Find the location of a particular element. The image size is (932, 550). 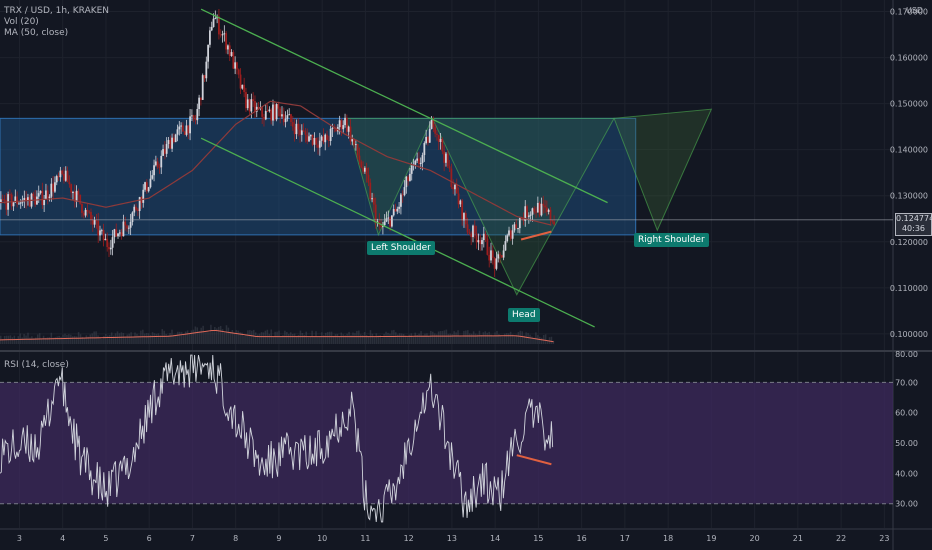

right-shoulder-label: Right Shoulder is located at coordinates (671, 240).